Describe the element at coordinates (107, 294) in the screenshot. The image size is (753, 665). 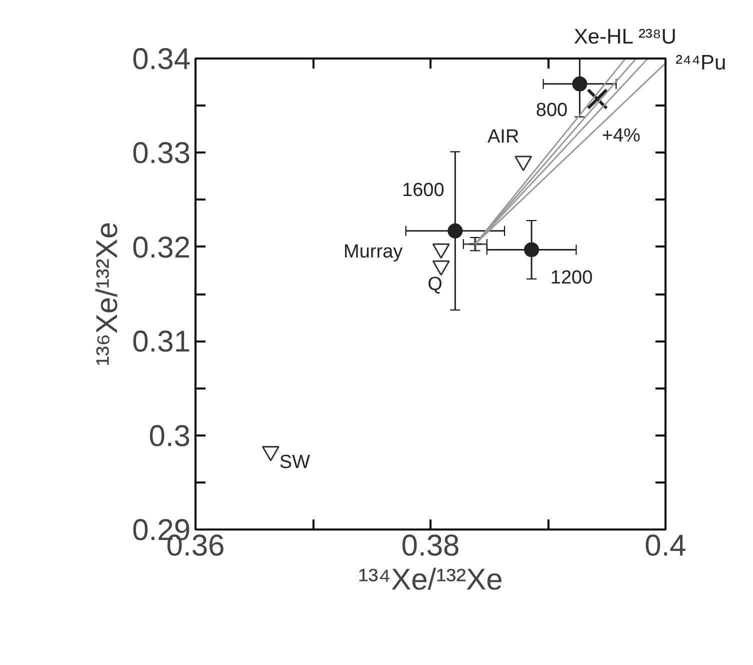
I see `y-axis-title: ¹³⁶Xe/¹³²Xe` at that location.